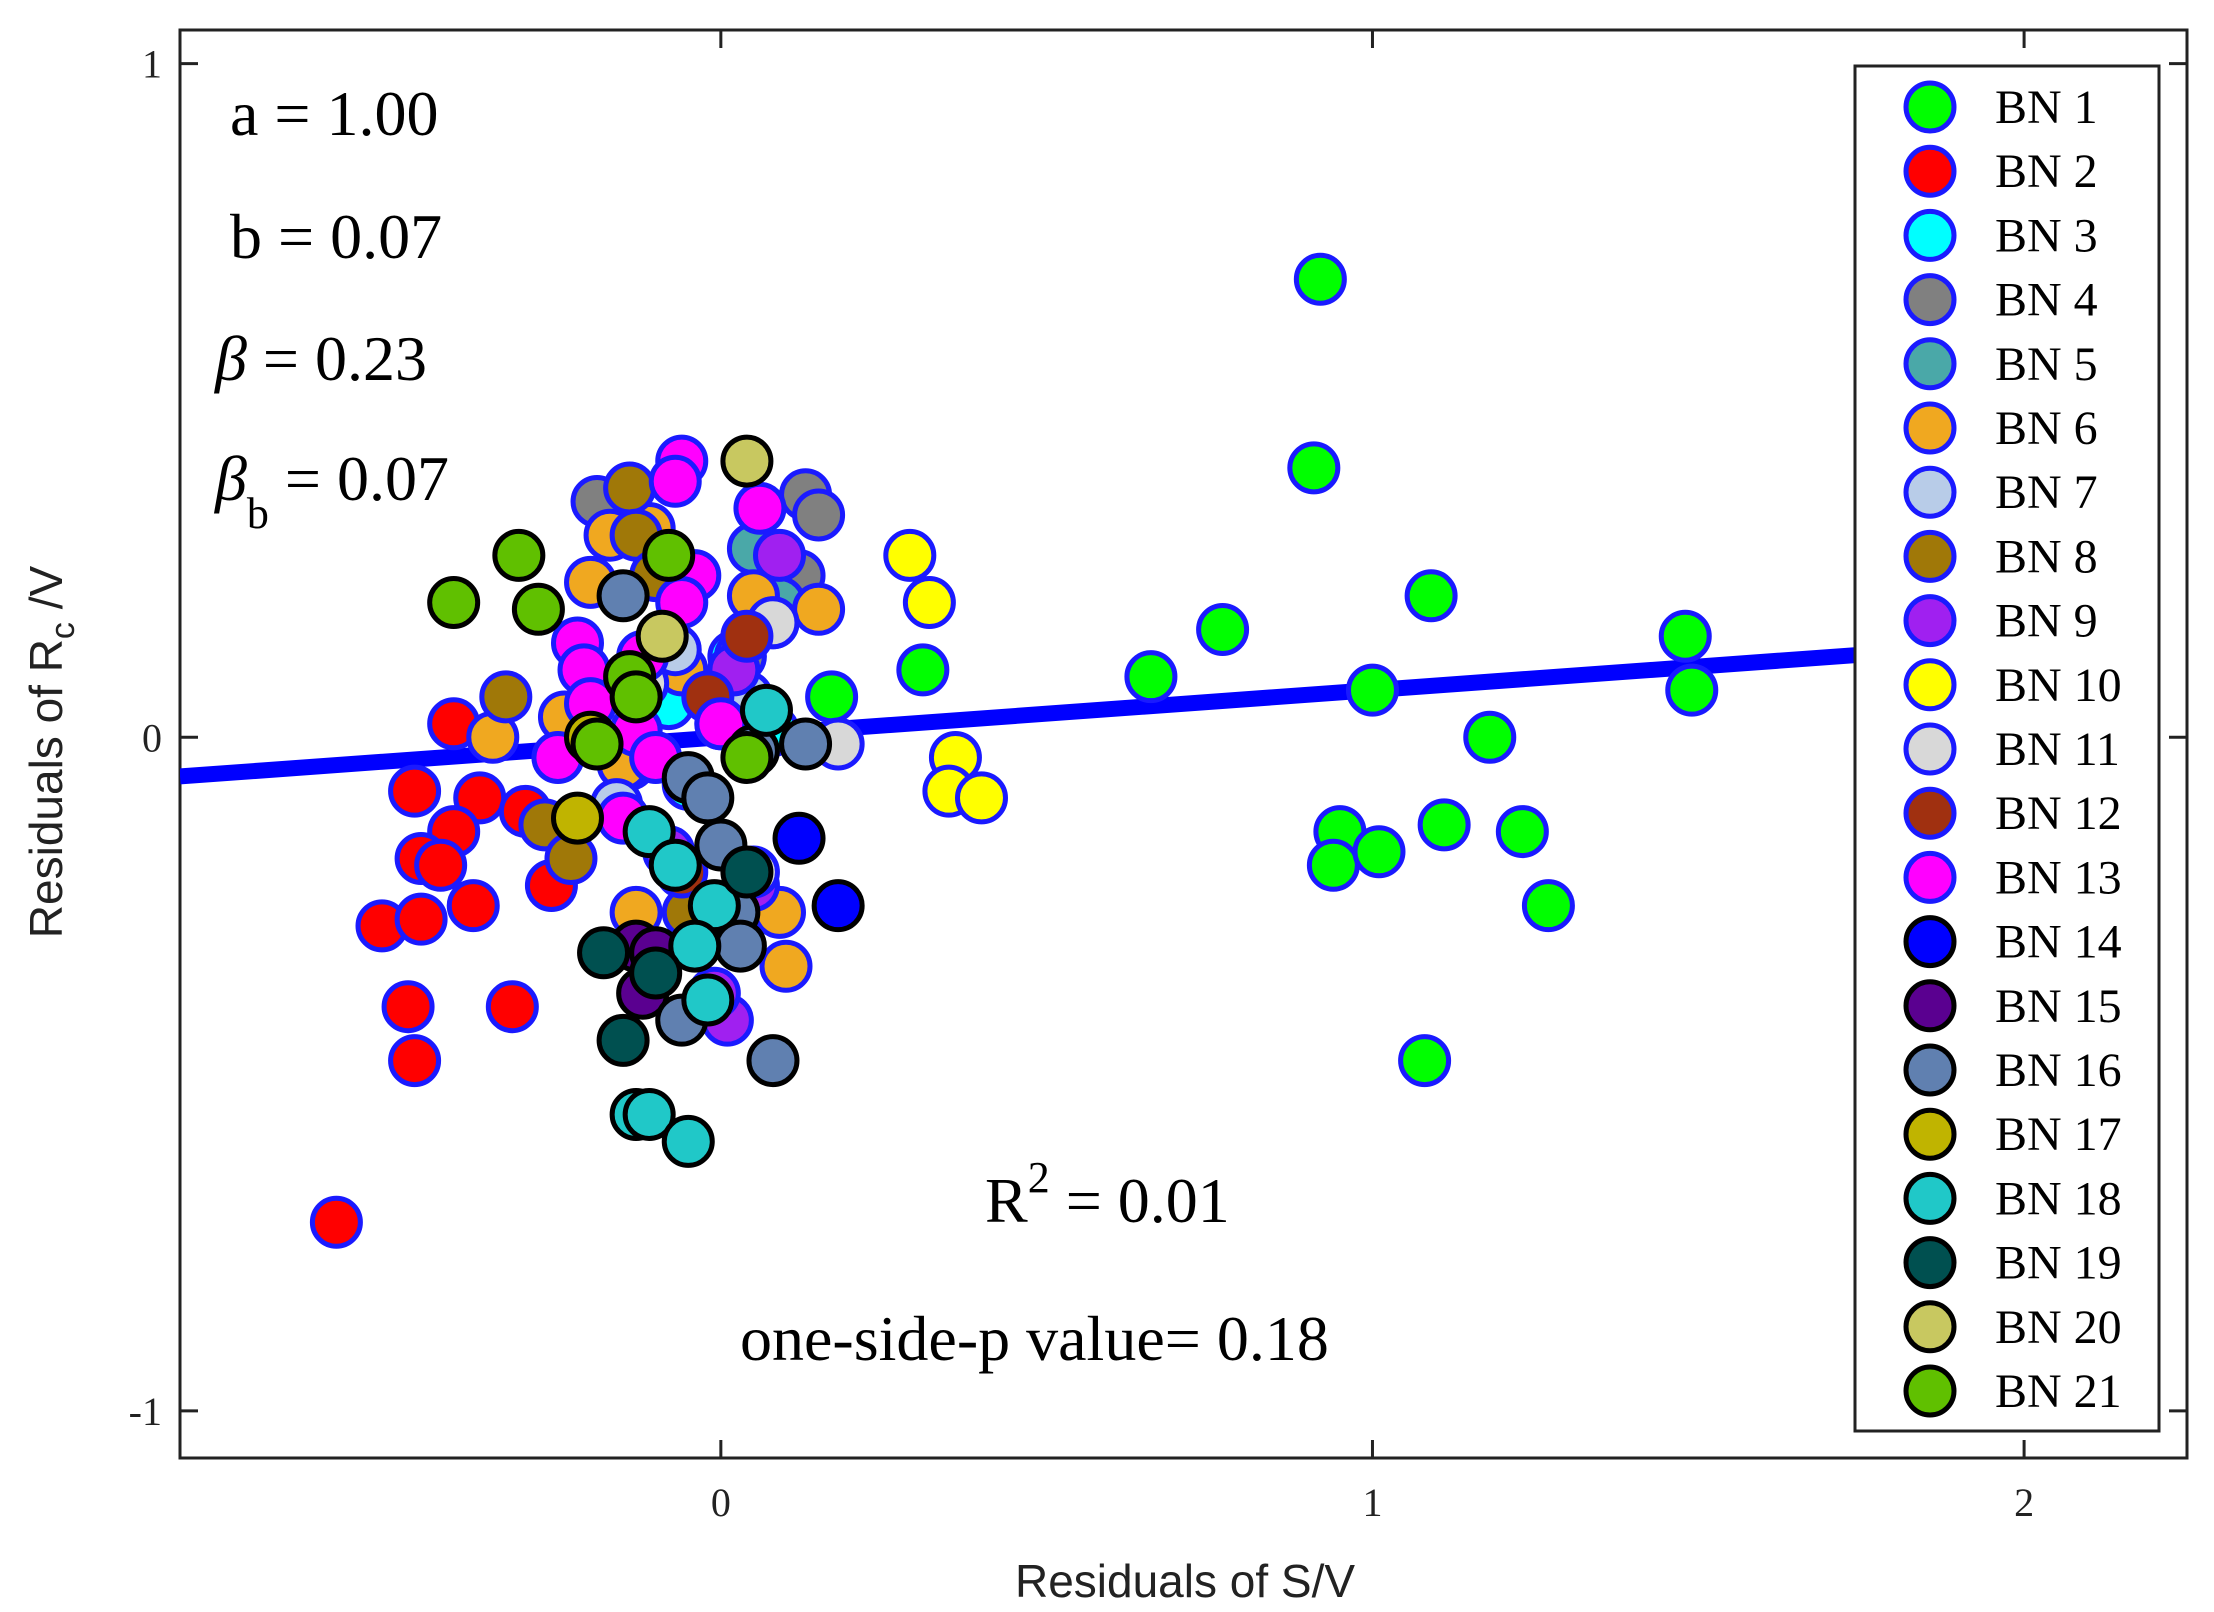  Describe the element at coordinates (2046, 235) in the screenshot. I see `legend-label-bn3: BN 3` at that location.